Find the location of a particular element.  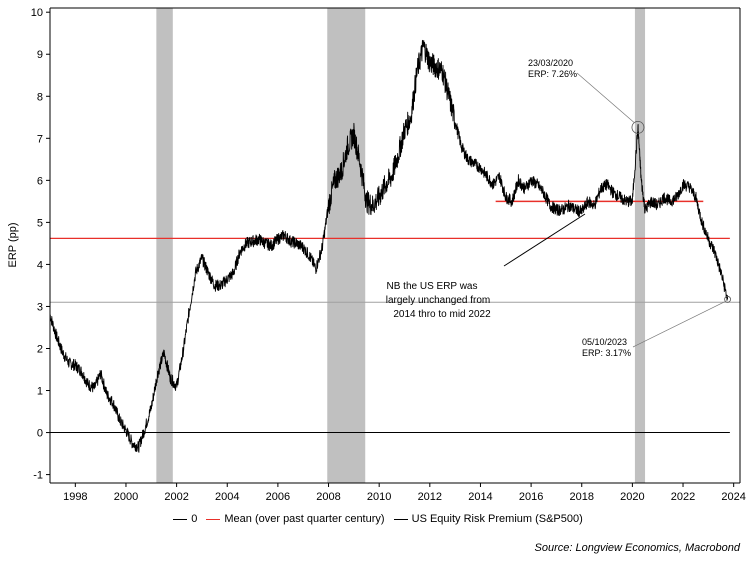

x-tick-label: 2020 is located at coordinates (632, 497).